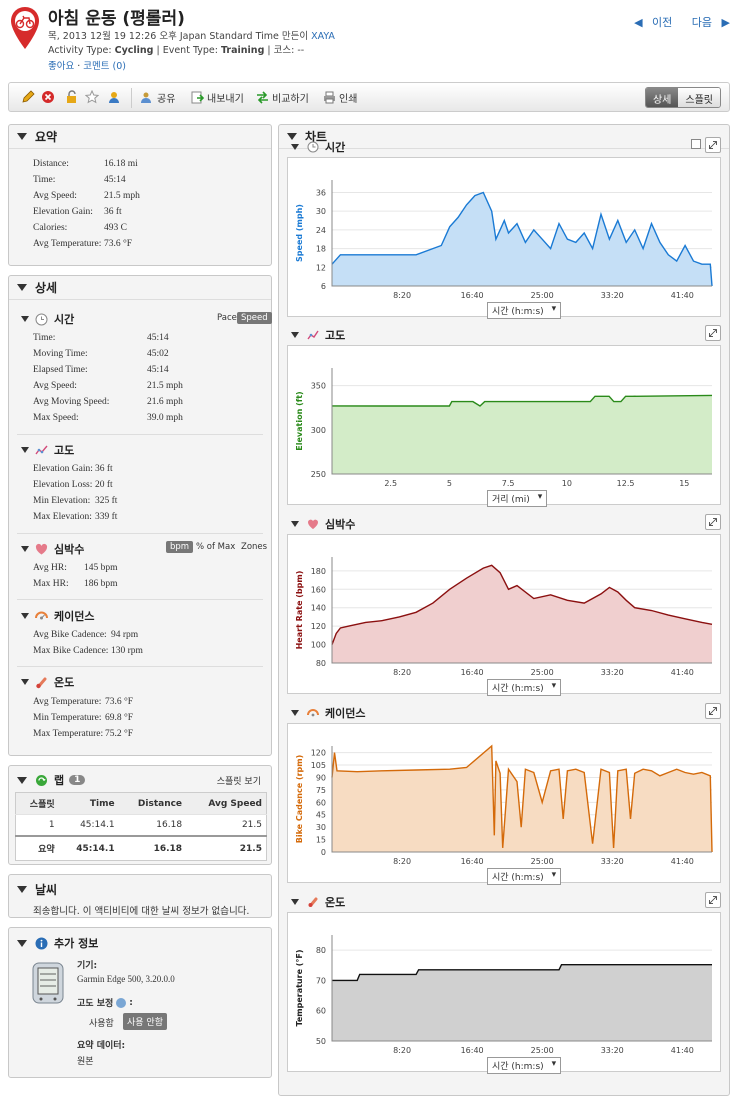  Describe the element at coordinates (227, 318) in the screenshot. I see `pace-toggle: Pace` at that location.